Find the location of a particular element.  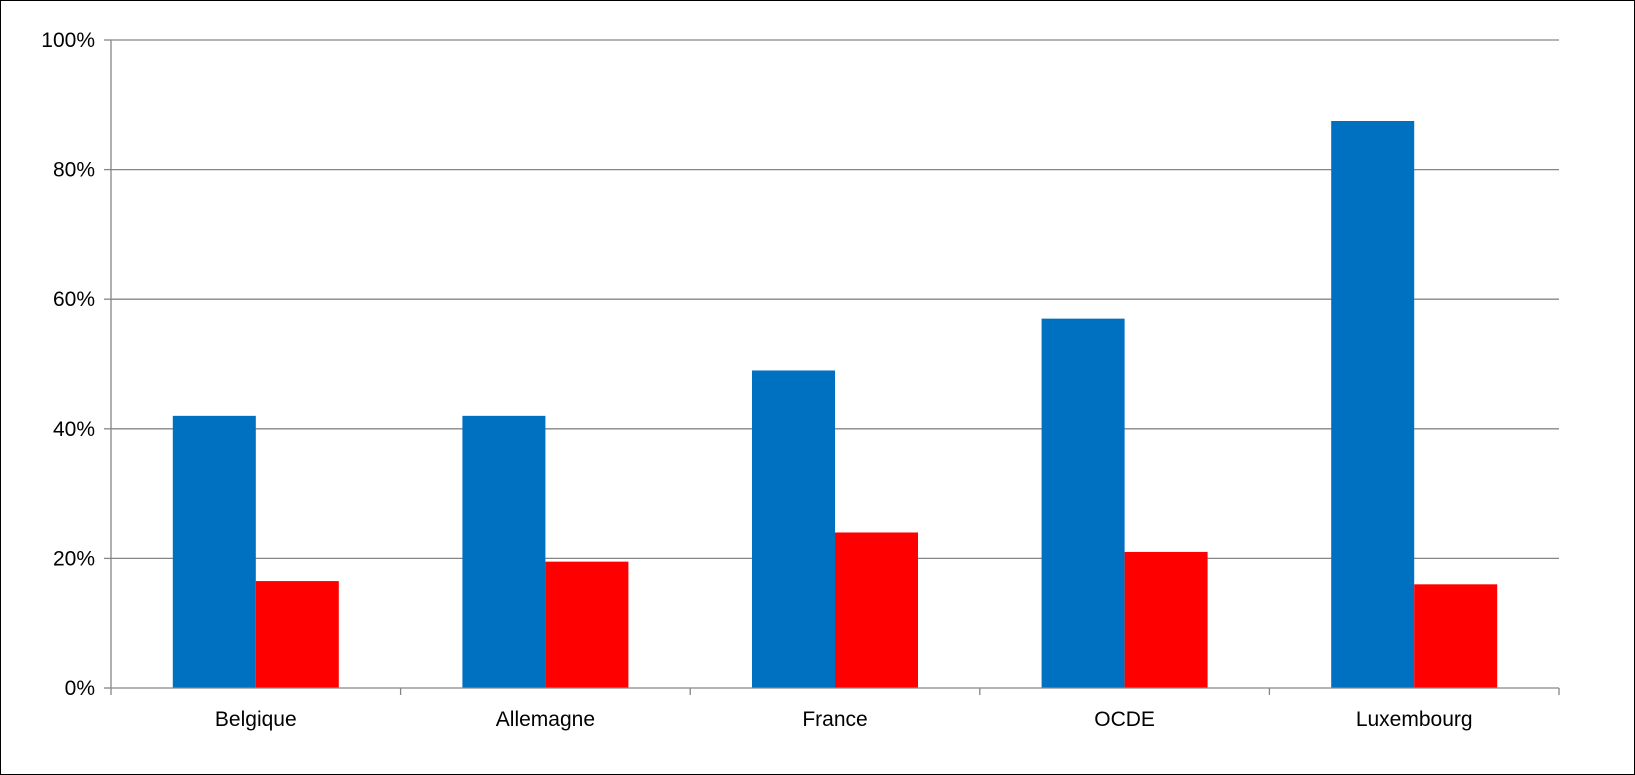

x-category-label: Allemagne is located at coordinates (545, 719).